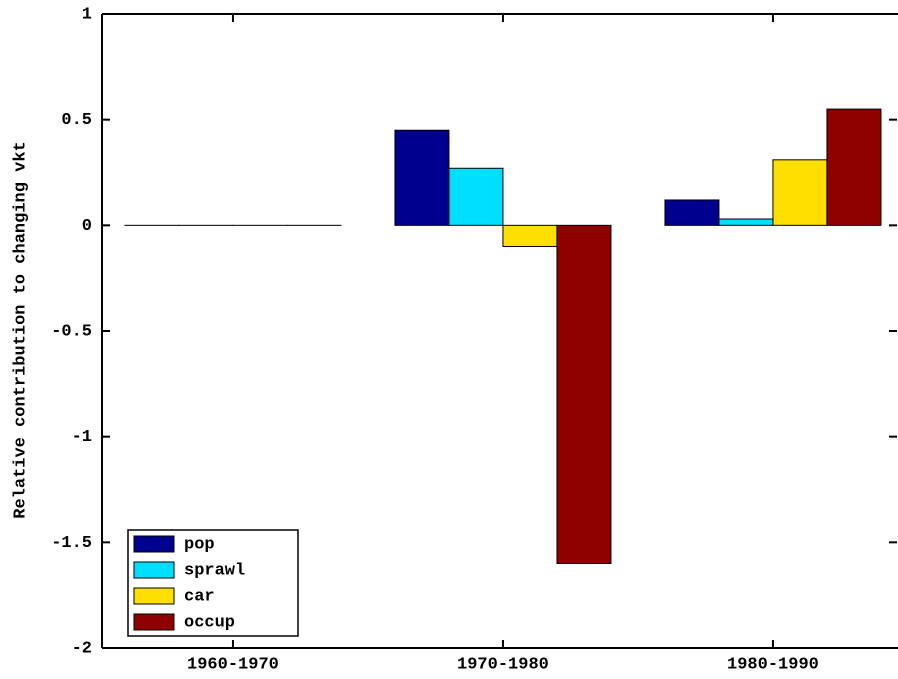 This screenshot has width=898, height=679. I want to click on legend-label: occup, so click(209, 622).